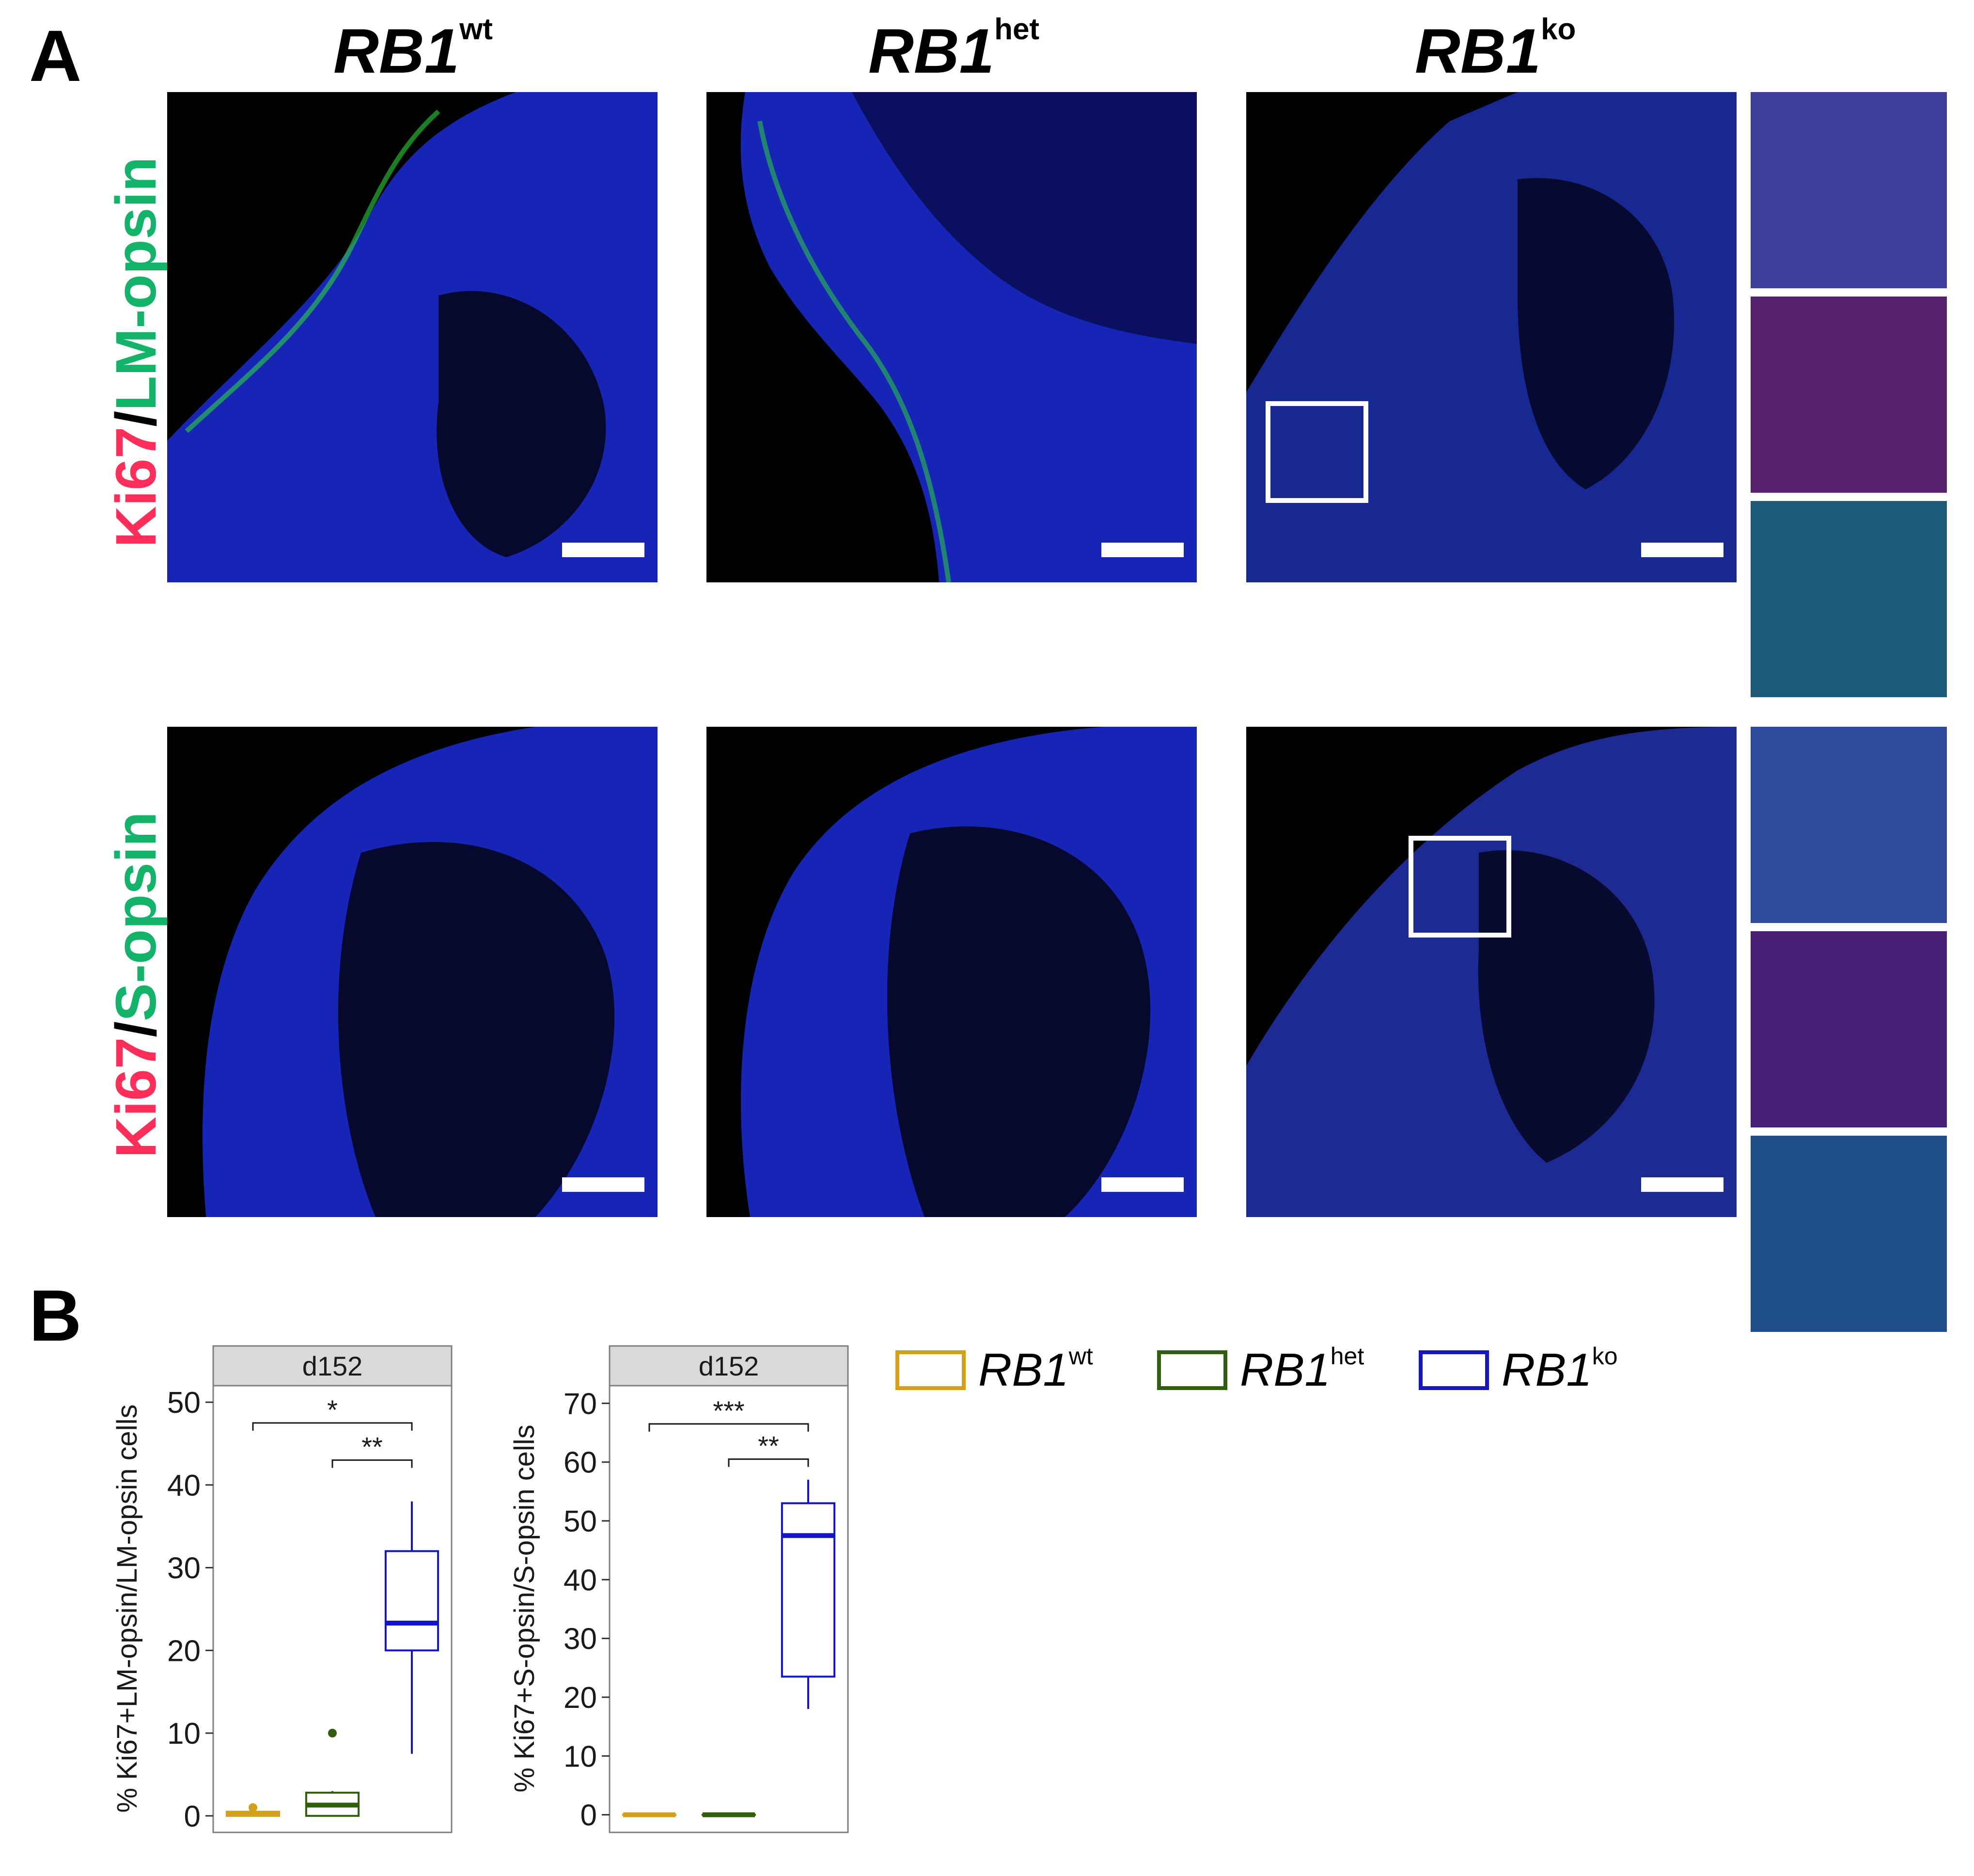 The image size is (1974, 1876). Describe the element at coordinates (1849, 190) in the screenshot. I see `inset-lm-merge` at that location.